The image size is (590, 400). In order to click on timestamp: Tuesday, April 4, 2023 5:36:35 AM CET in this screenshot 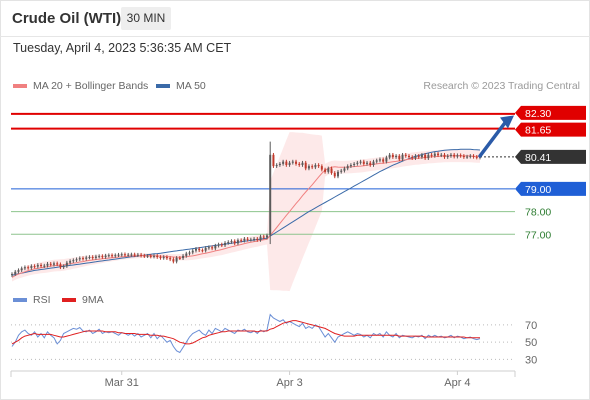, I will do `click(122, 48)`.